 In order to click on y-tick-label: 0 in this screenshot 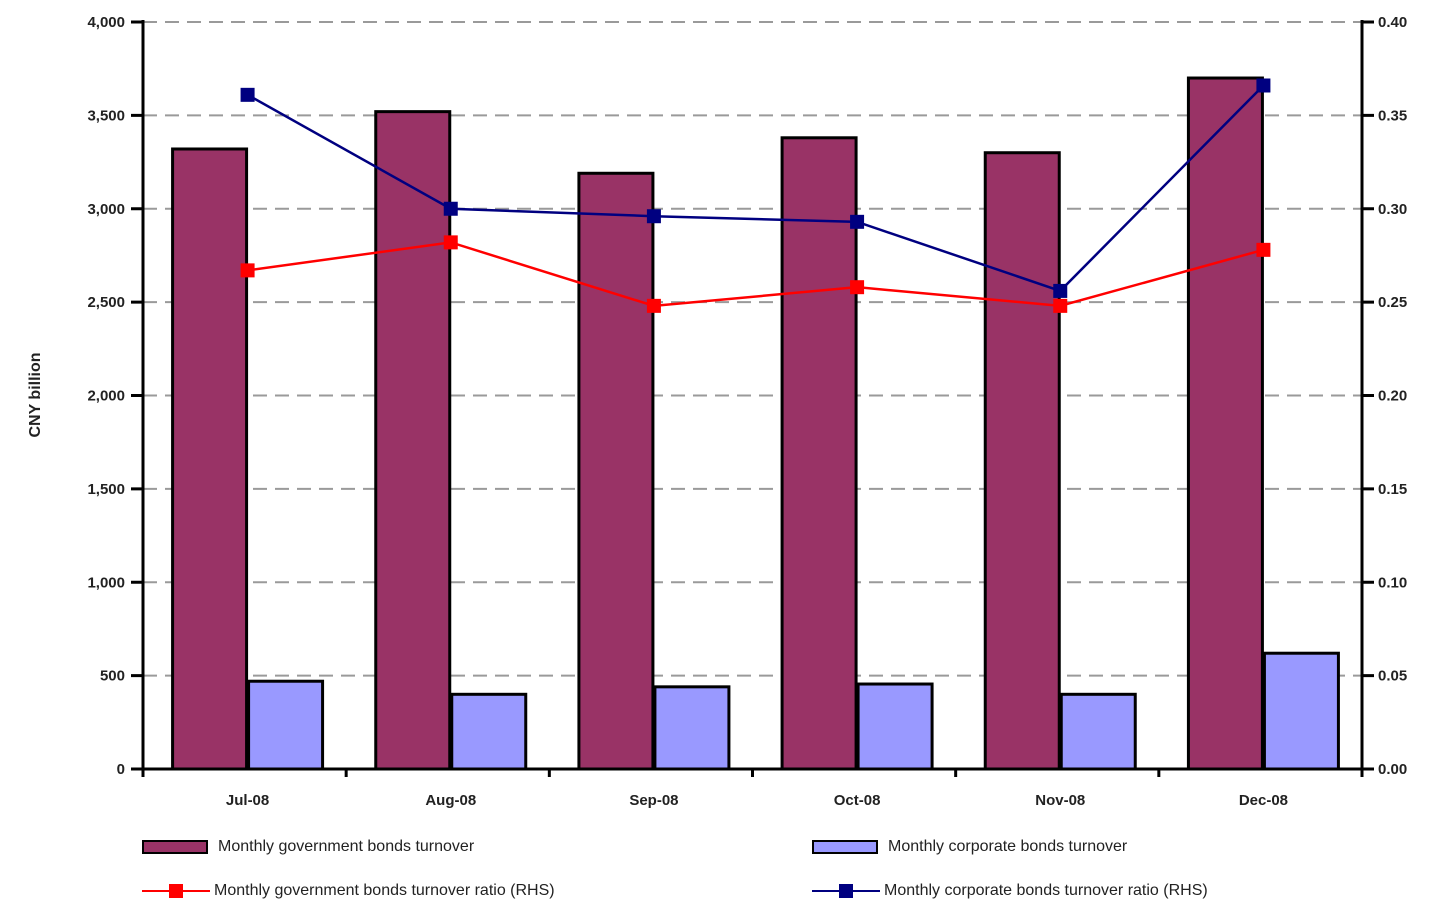, I will do `click(121, 769)`.